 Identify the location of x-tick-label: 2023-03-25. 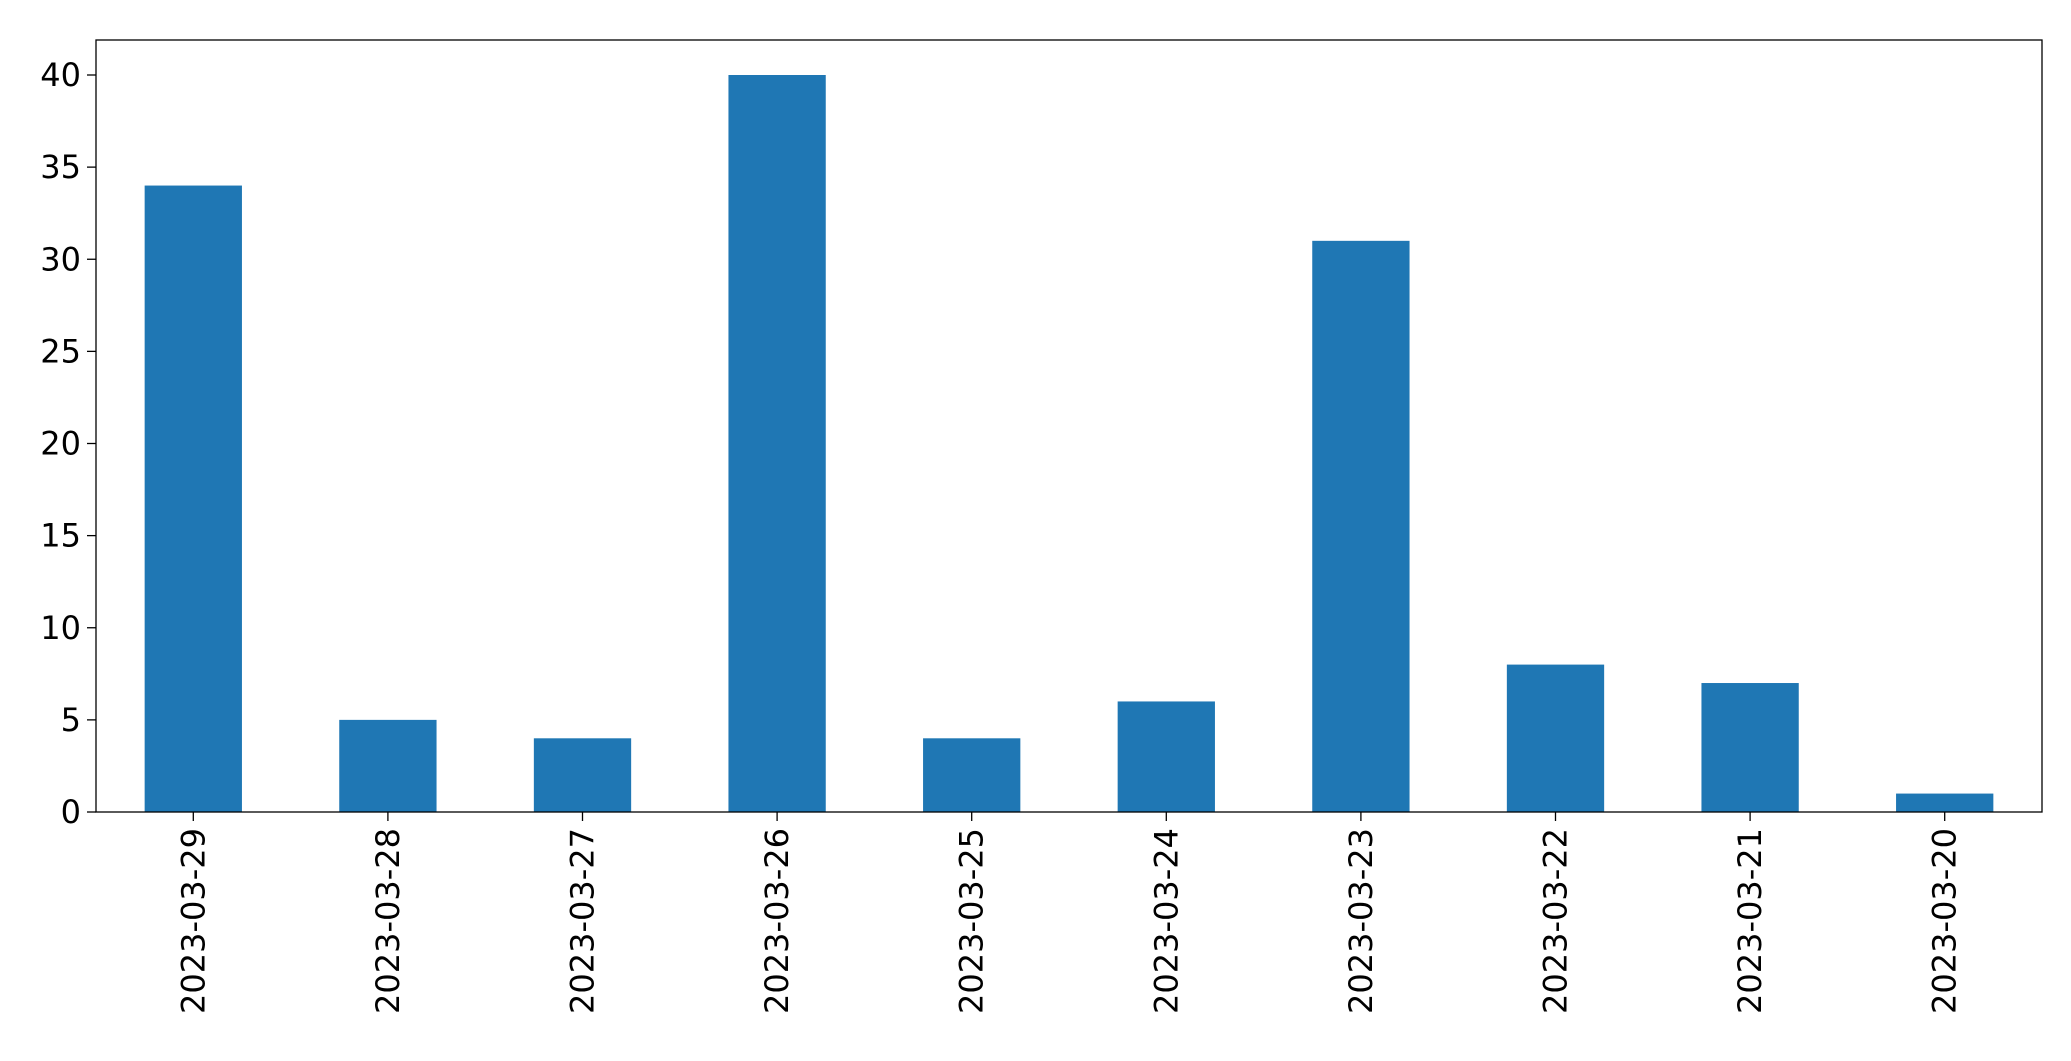
(972, 921).